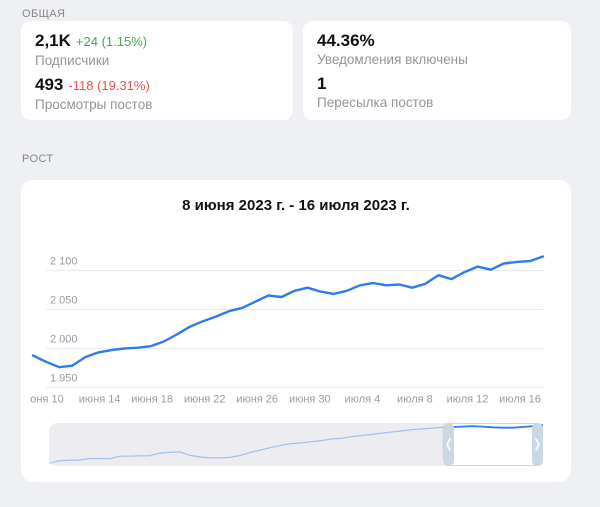 The image size is (600, 507). Describe the element at coordinates (152, 400) in the screenshot. I see `x-axis-tick-label: июня 18` at that location.